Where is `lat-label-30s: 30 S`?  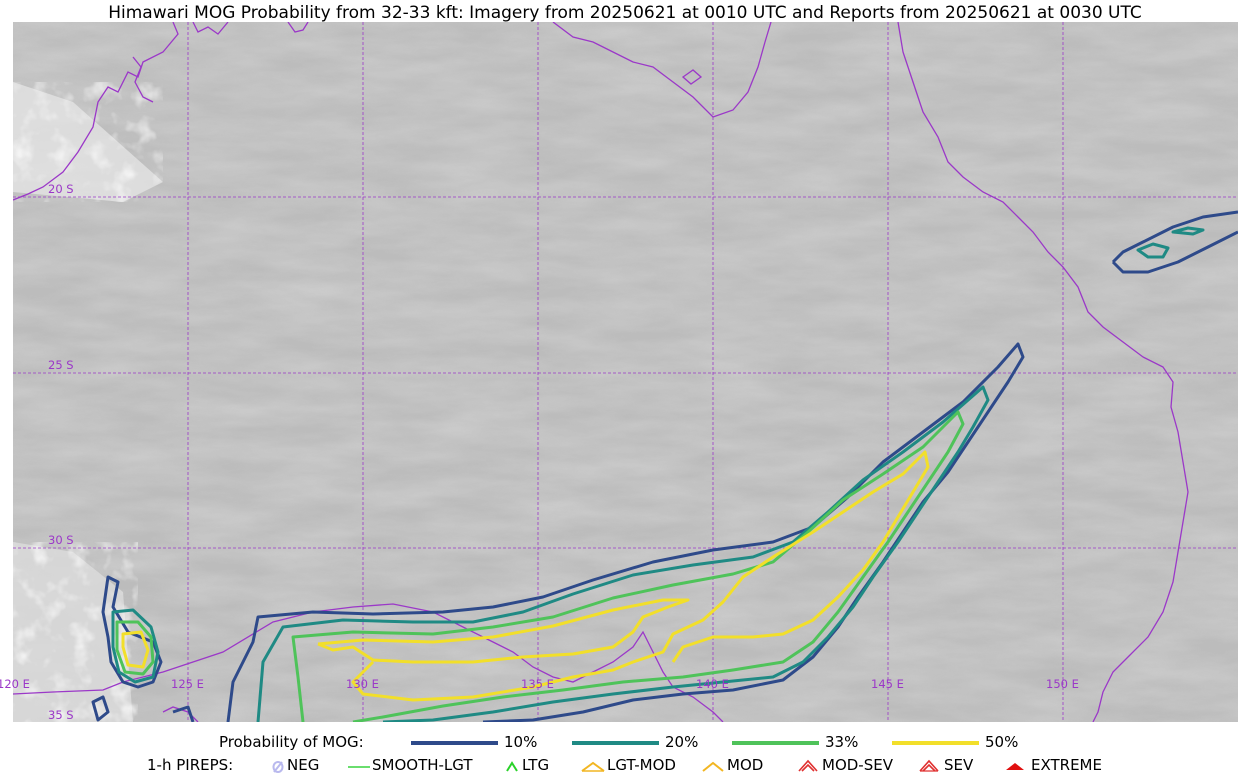
lat-label-30s: 30 S is located at coordinates (61, 540).